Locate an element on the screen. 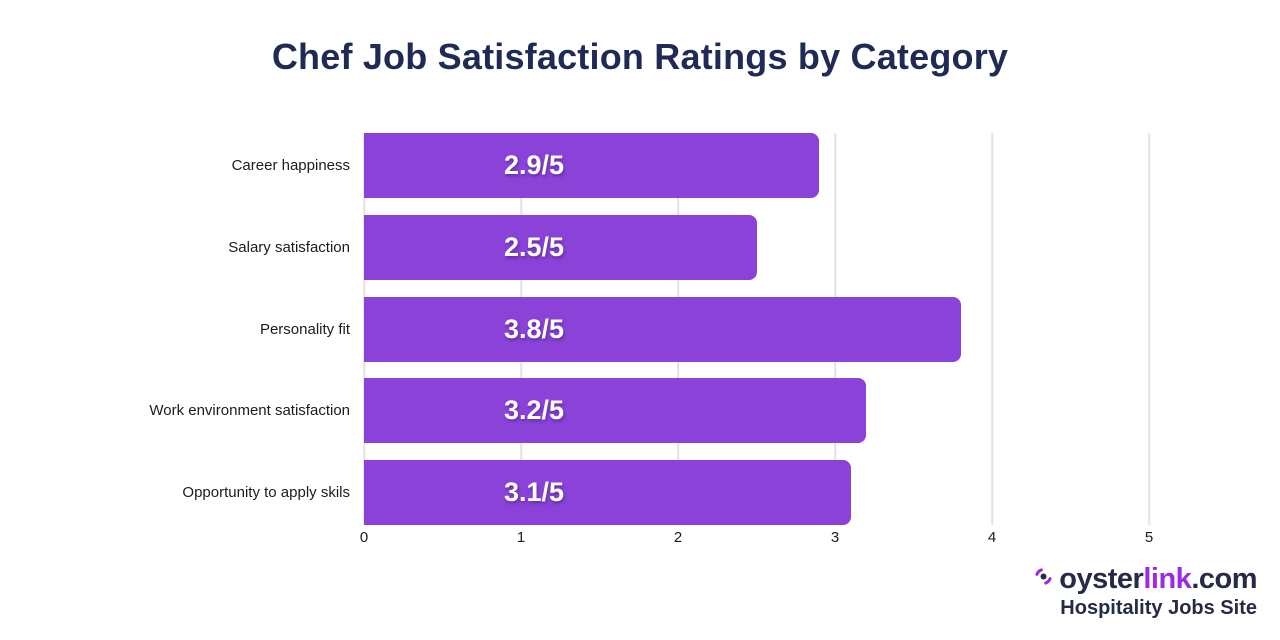 This screenshot has height=640, width=1280. brand-tagline: Hospitality Jobs Site is located at coordinates (1158, 608).